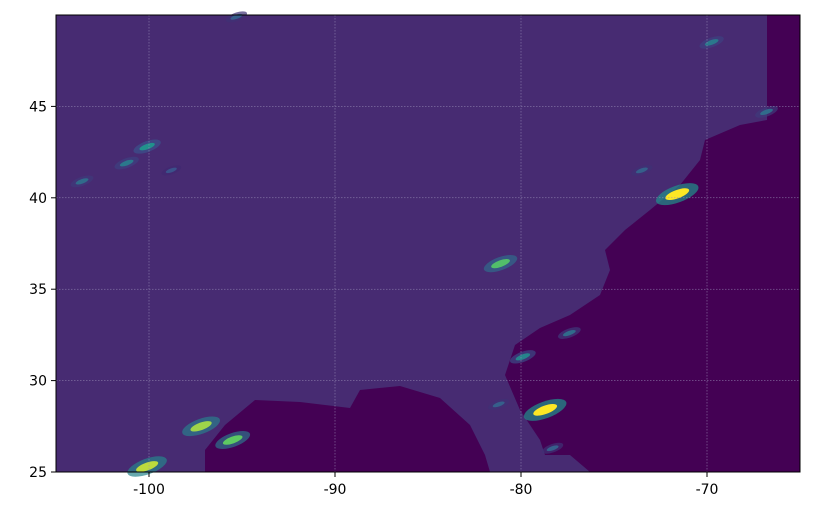 The width and height of the screenshot is (815, 523). I want to click on xtick-label: -70, so click(707, 490).